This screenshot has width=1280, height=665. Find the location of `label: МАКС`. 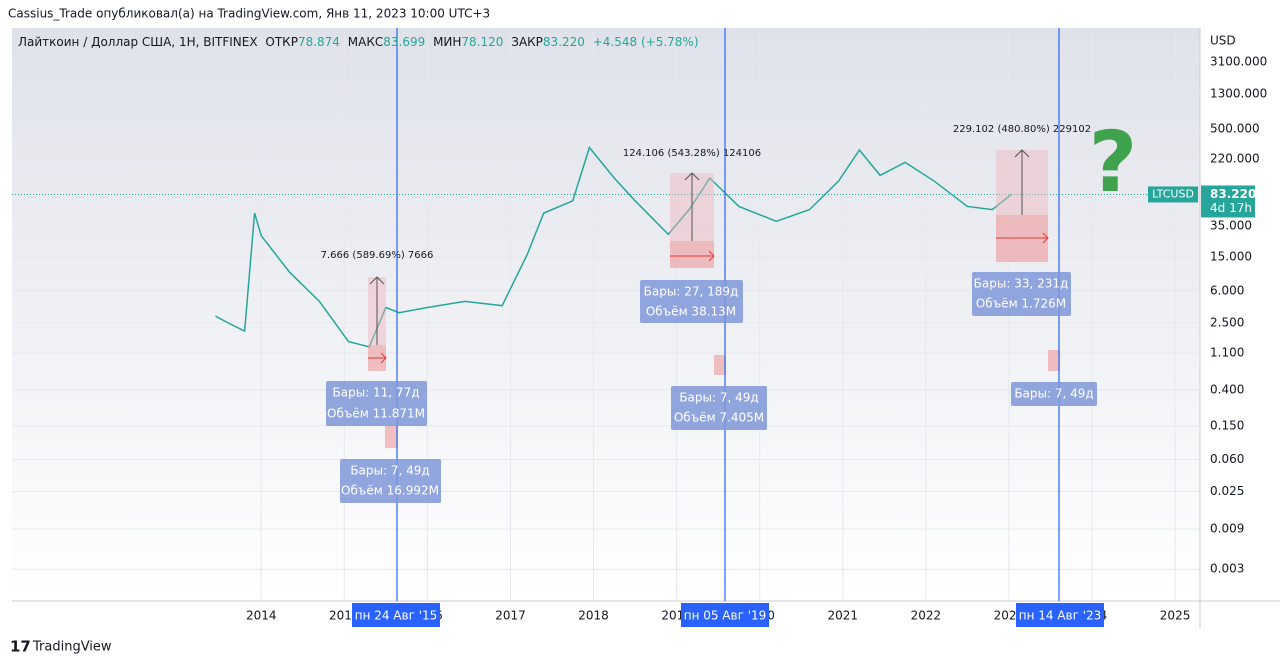

label: МАКС is located at coordinates (365, 42).